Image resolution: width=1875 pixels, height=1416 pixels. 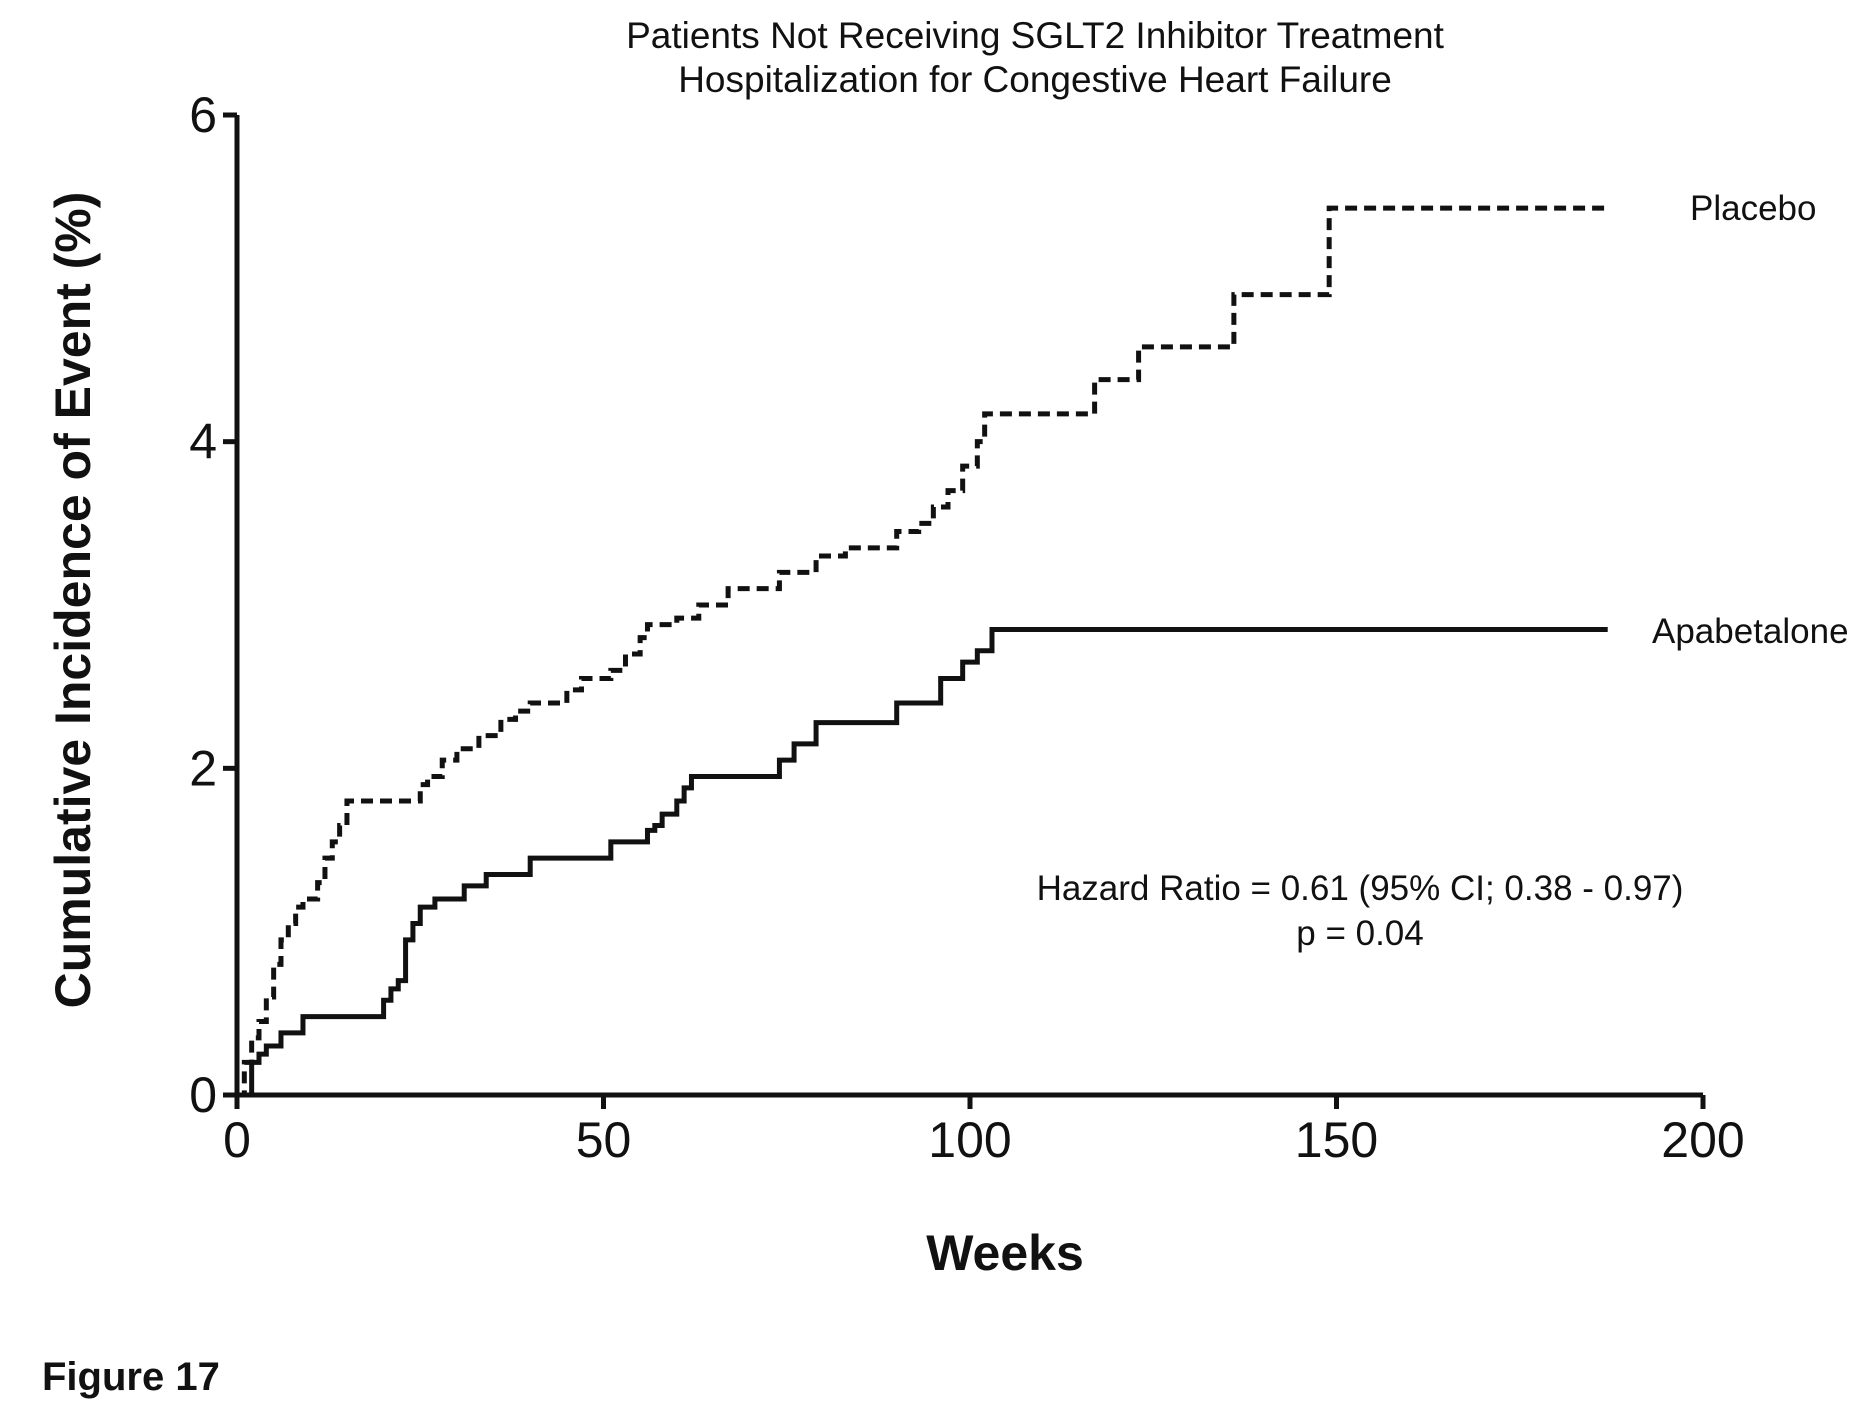 What do you see at coordinates (203, 442) in the screenshot?
I see `y-tick-label: 4` at bounding box center [203, 442].